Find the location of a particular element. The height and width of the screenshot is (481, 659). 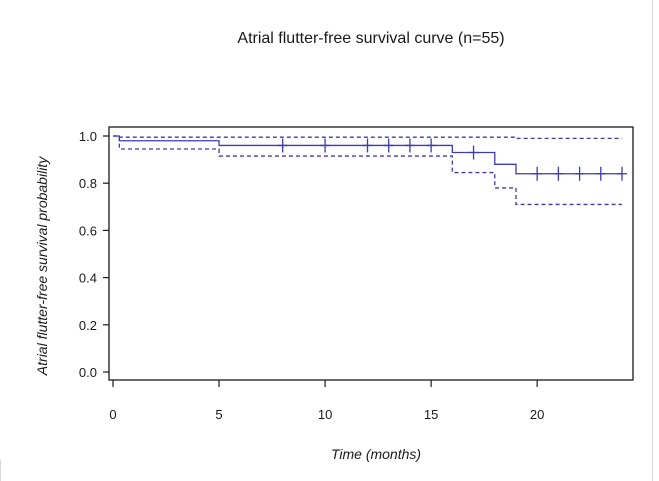

x-tick-label: 10 is located at coordinates (325, 414).